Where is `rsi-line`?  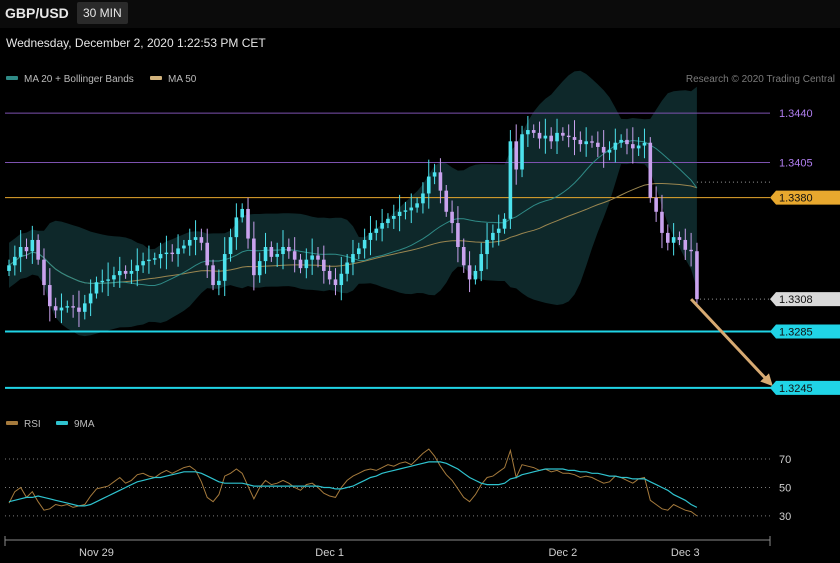
rsi-line is located at coordinates (353, 482).